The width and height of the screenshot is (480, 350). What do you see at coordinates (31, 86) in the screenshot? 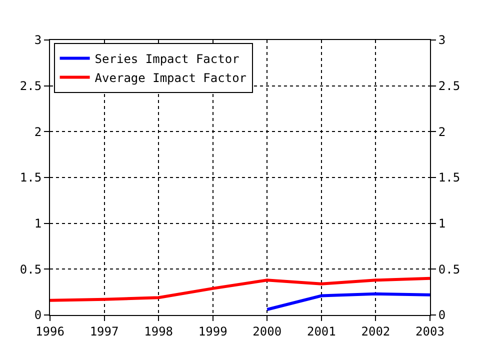
I see `y-tick-label: 2.5` at bounding box center [31, 86].